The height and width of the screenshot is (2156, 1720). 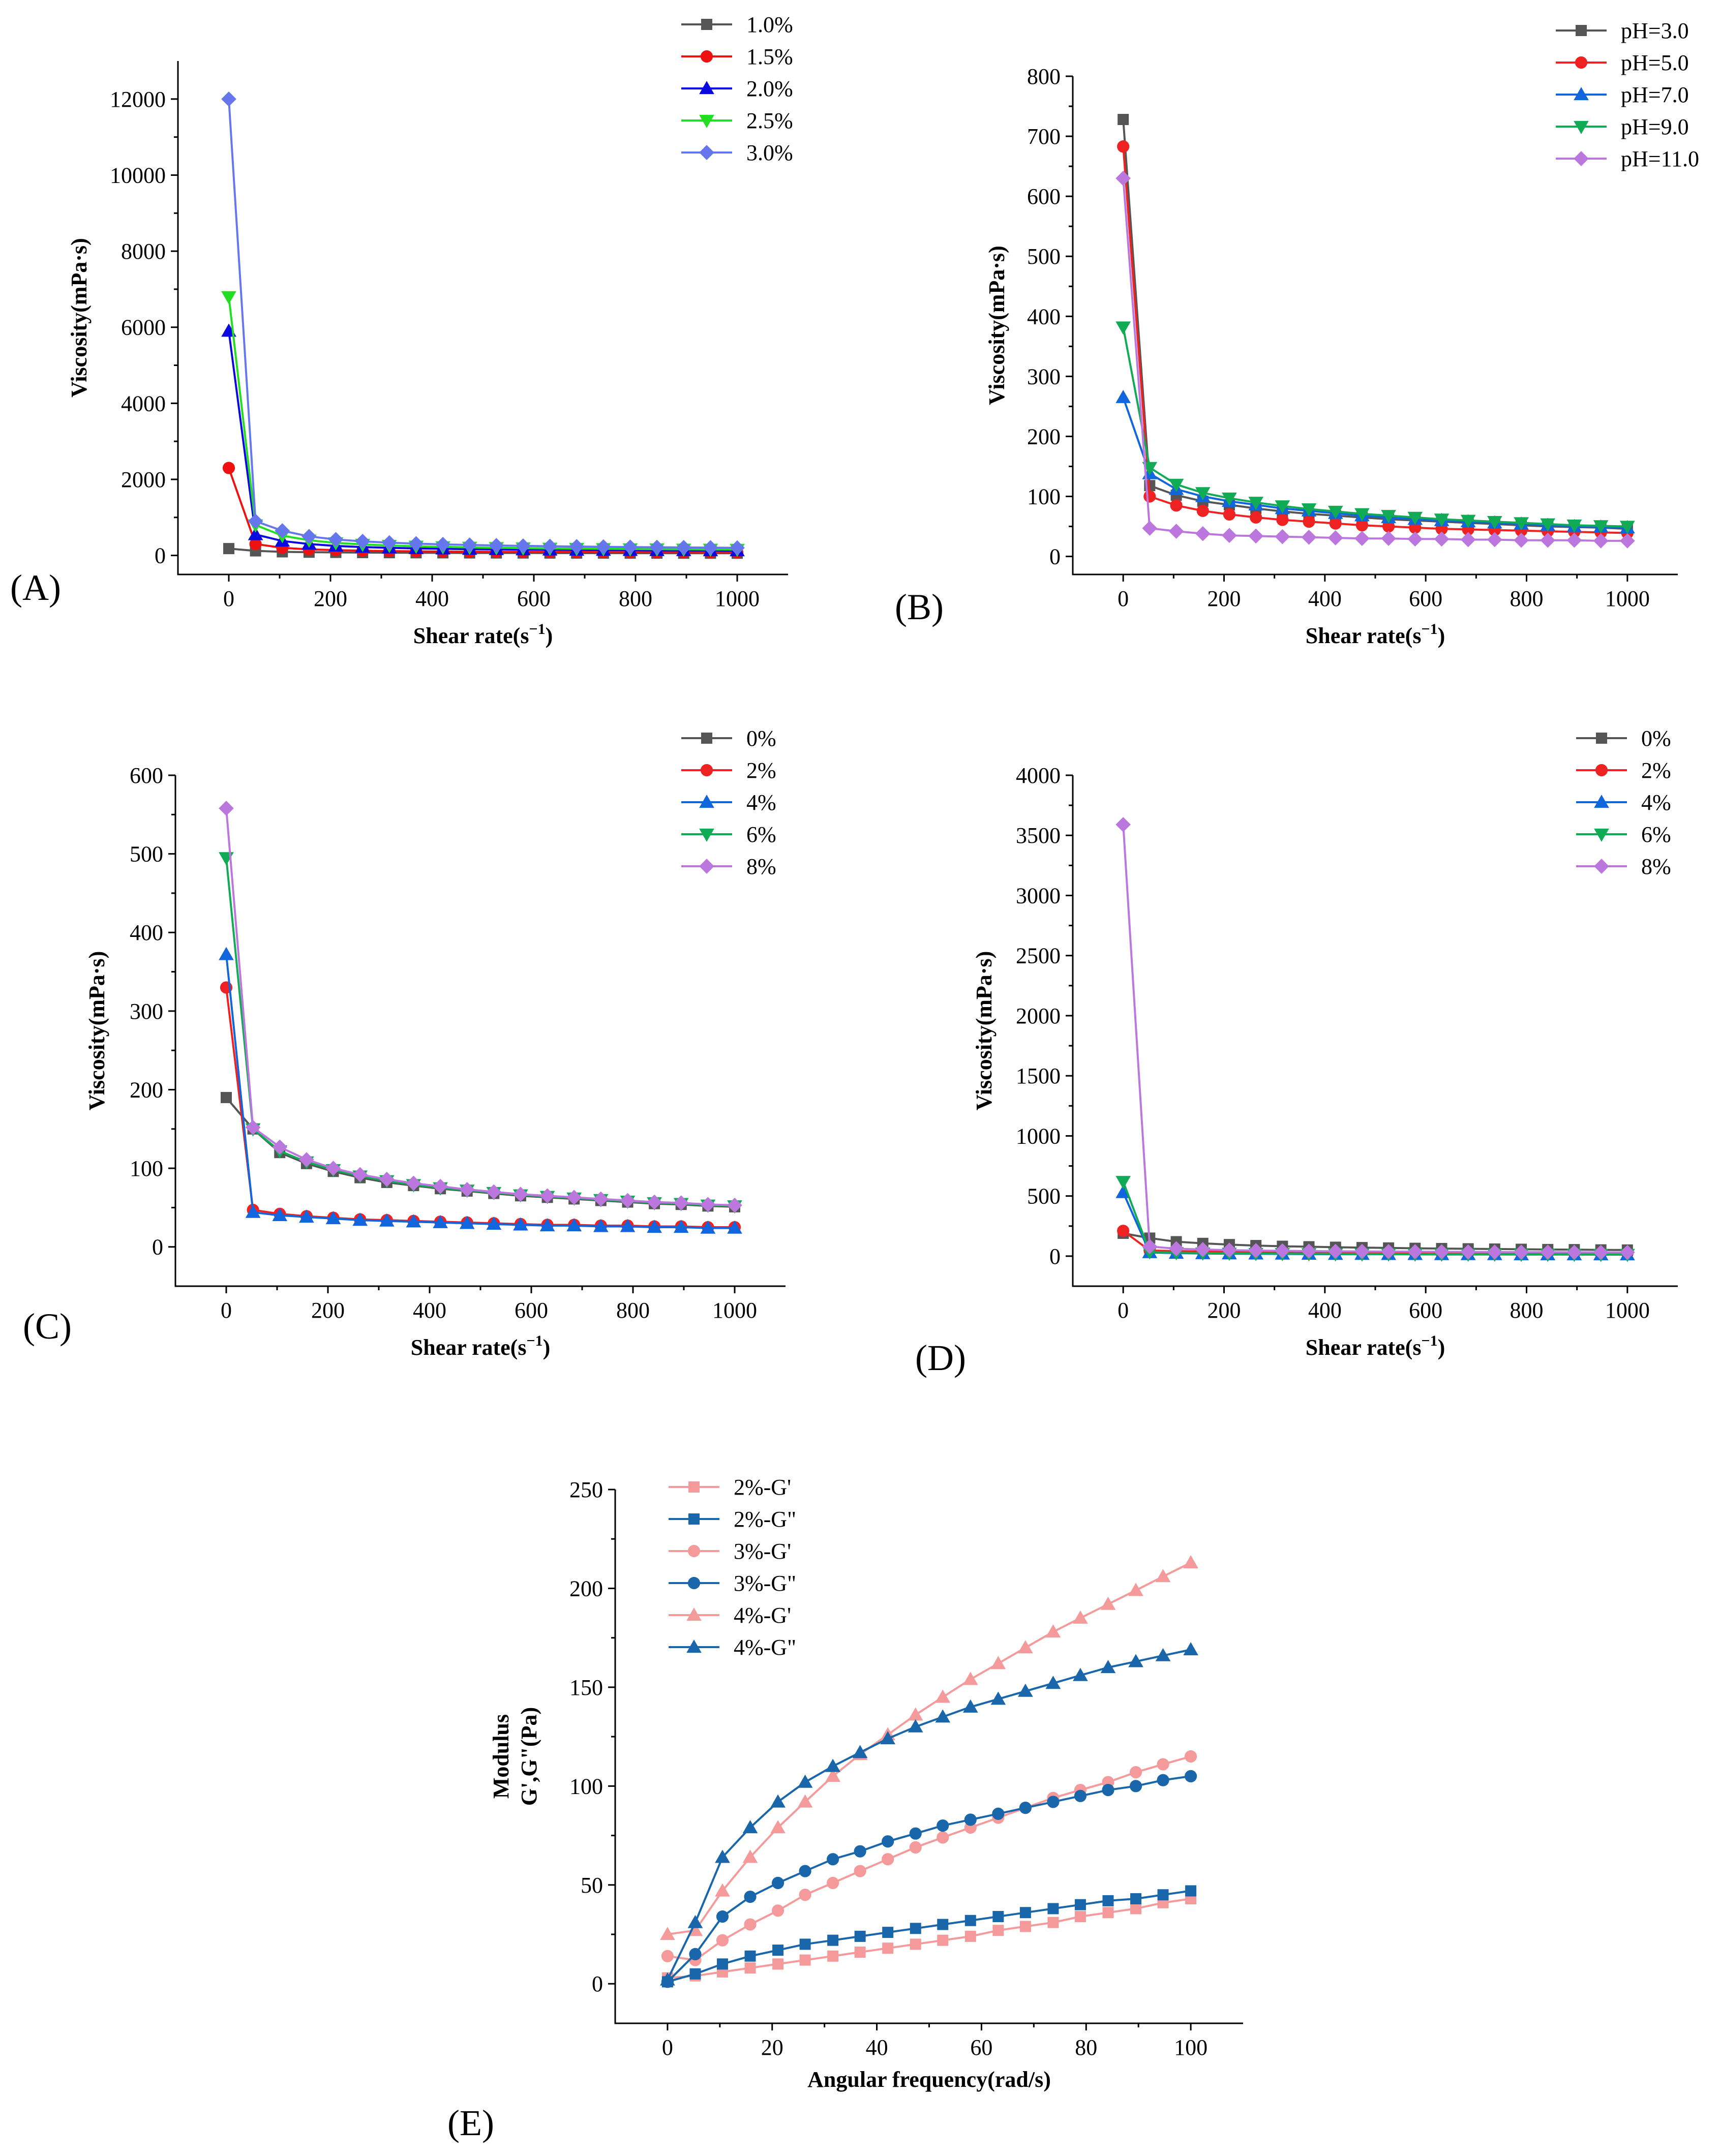 What do you see at coordinates (1044, 196) in the screenshot?
I see `y-tick-label-b: 600` at bounding box center [1044, 196].